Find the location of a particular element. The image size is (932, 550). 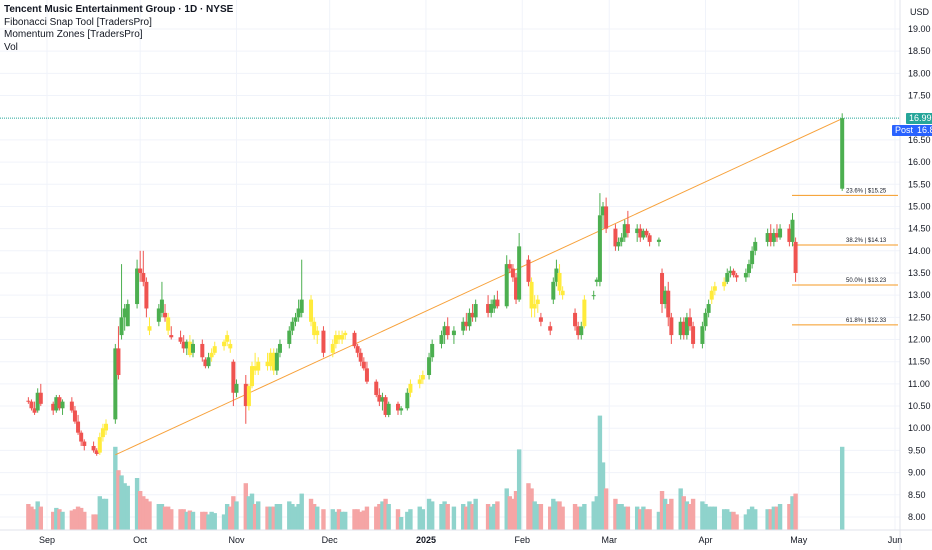

legend-indicator-fibonacci: Fibonacci Snap Tool [TradersPro] is located at coordinates (78, 22).